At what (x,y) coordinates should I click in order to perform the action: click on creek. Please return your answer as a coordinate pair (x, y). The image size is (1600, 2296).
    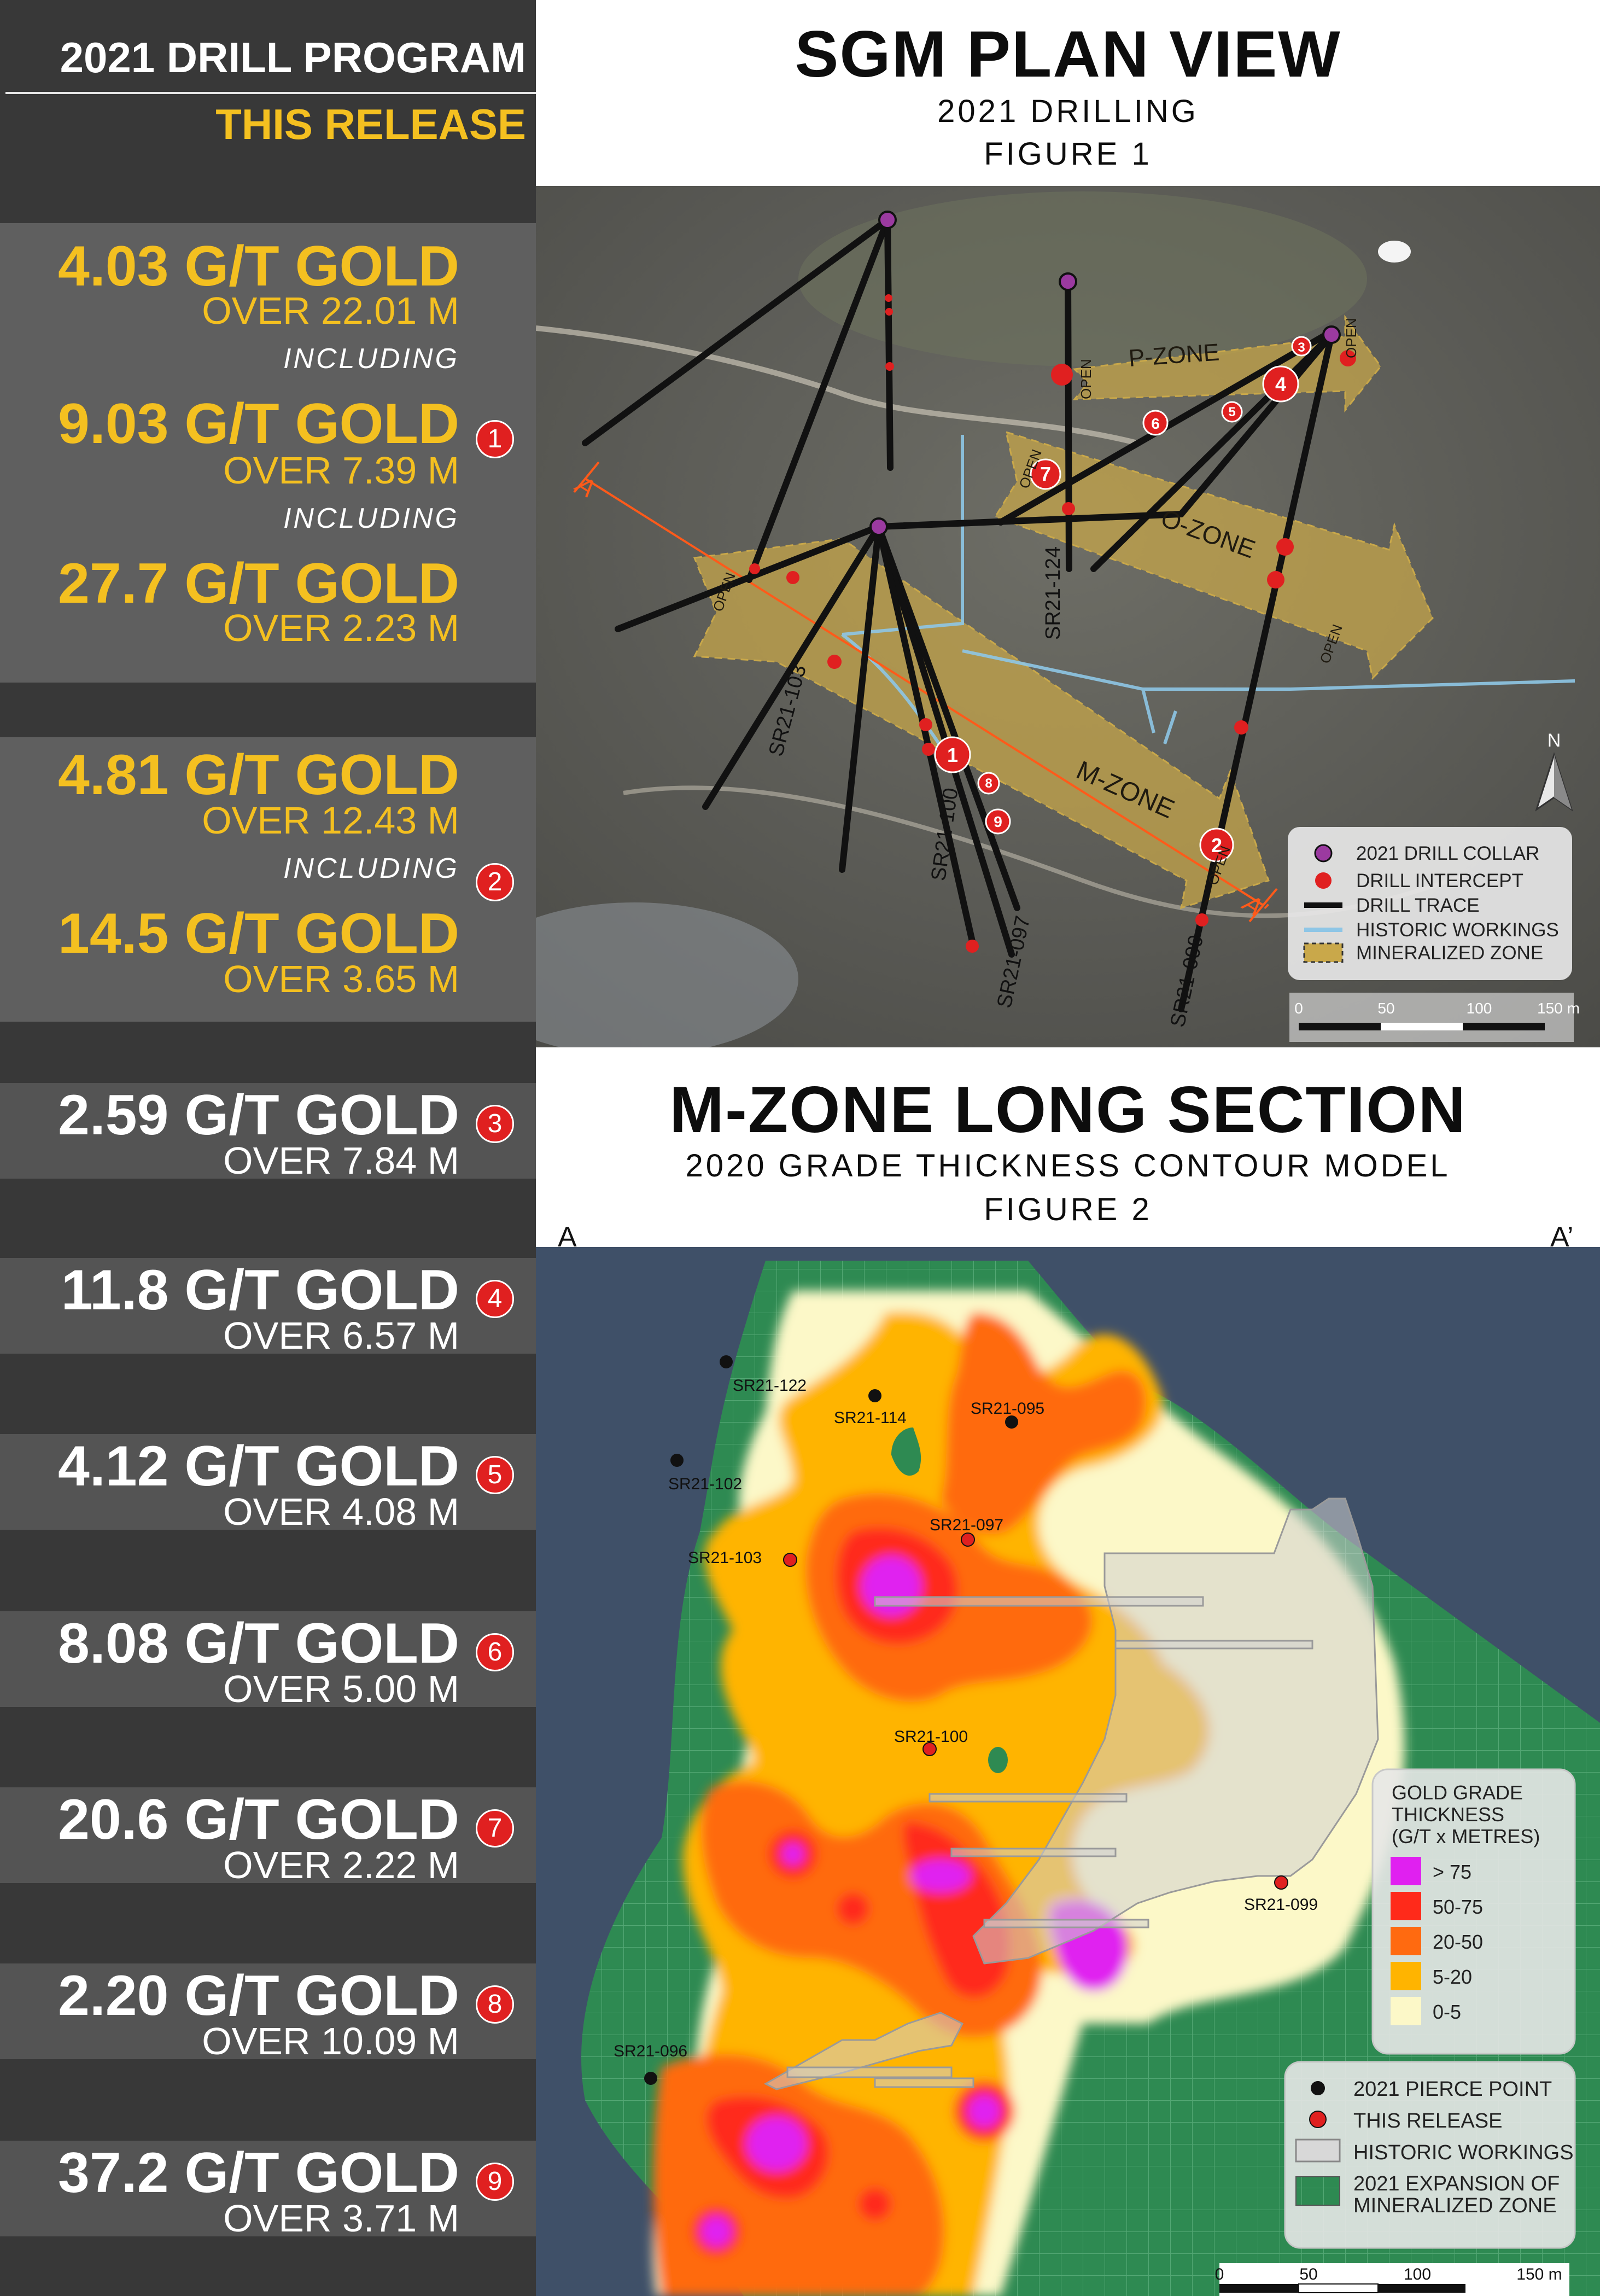
    Looking at the image, I should click on (837, 385).